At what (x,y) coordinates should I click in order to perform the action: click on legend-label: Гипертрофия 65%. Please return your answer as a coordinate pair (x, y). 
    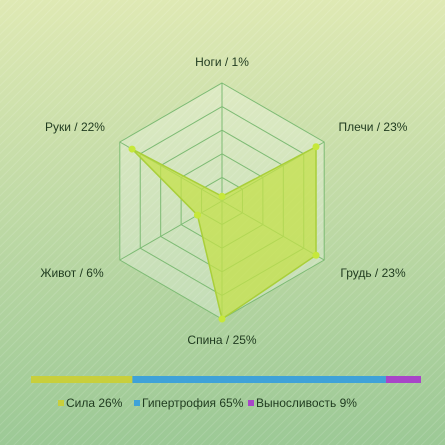
    Looking at the image, I should click on (193, 403).